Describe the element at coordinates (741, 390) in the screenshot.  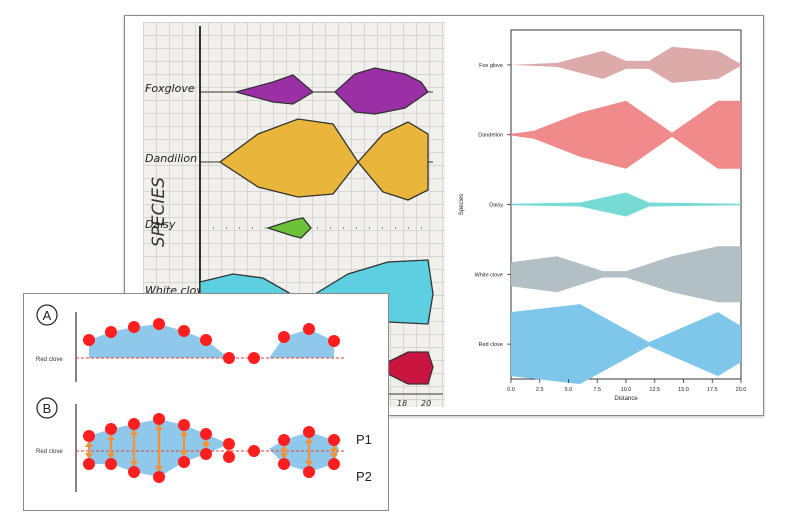
I see `x-tick-label: 20.0` at that location.